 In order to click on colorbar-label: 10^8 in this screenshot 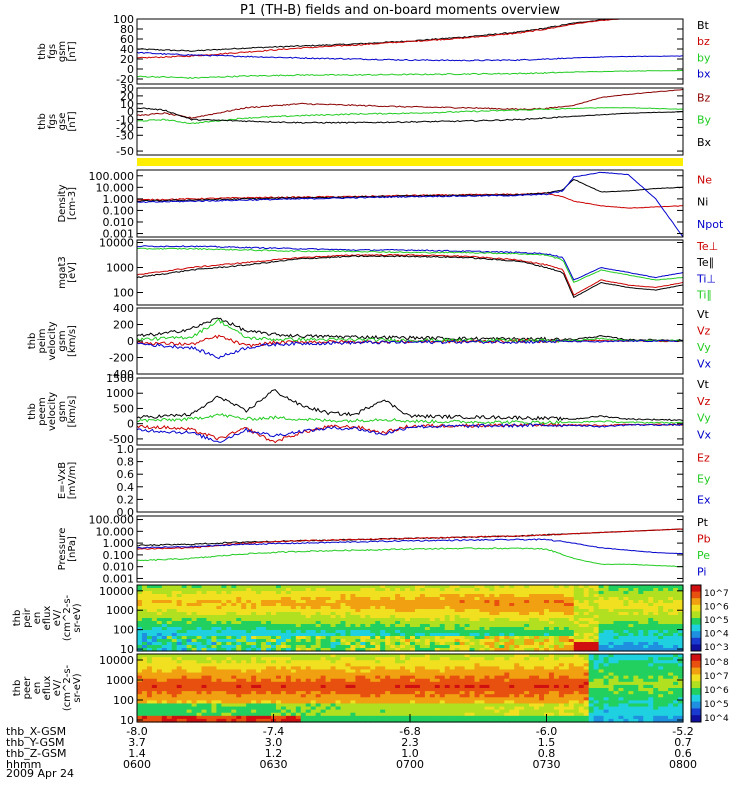, I will do `click(716, 663)`.